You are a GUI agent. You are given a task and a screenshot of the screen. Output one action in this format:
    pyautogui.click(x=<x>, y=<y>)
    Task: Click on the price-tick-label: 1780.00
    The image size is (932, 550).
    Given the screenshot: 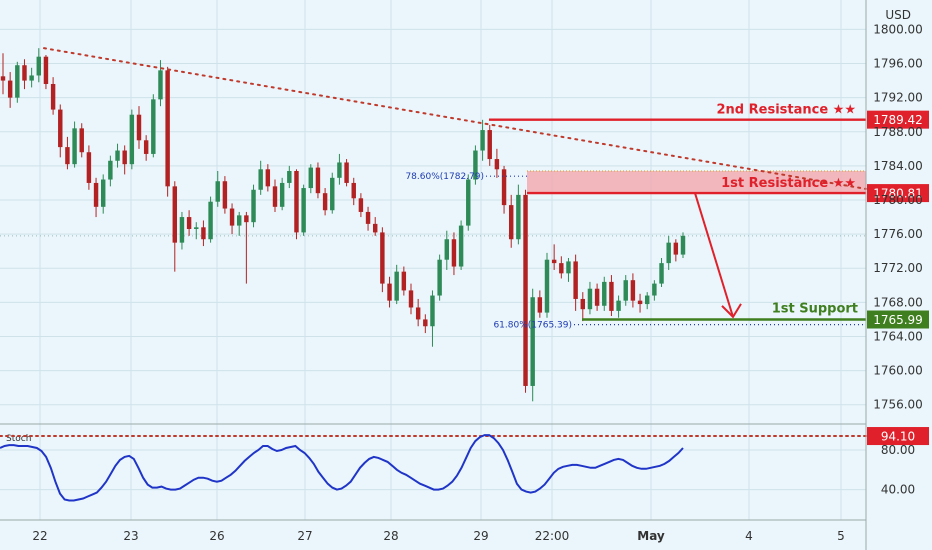 What is the action you would take?
    pyautogui.click(x=898, y=200)
    